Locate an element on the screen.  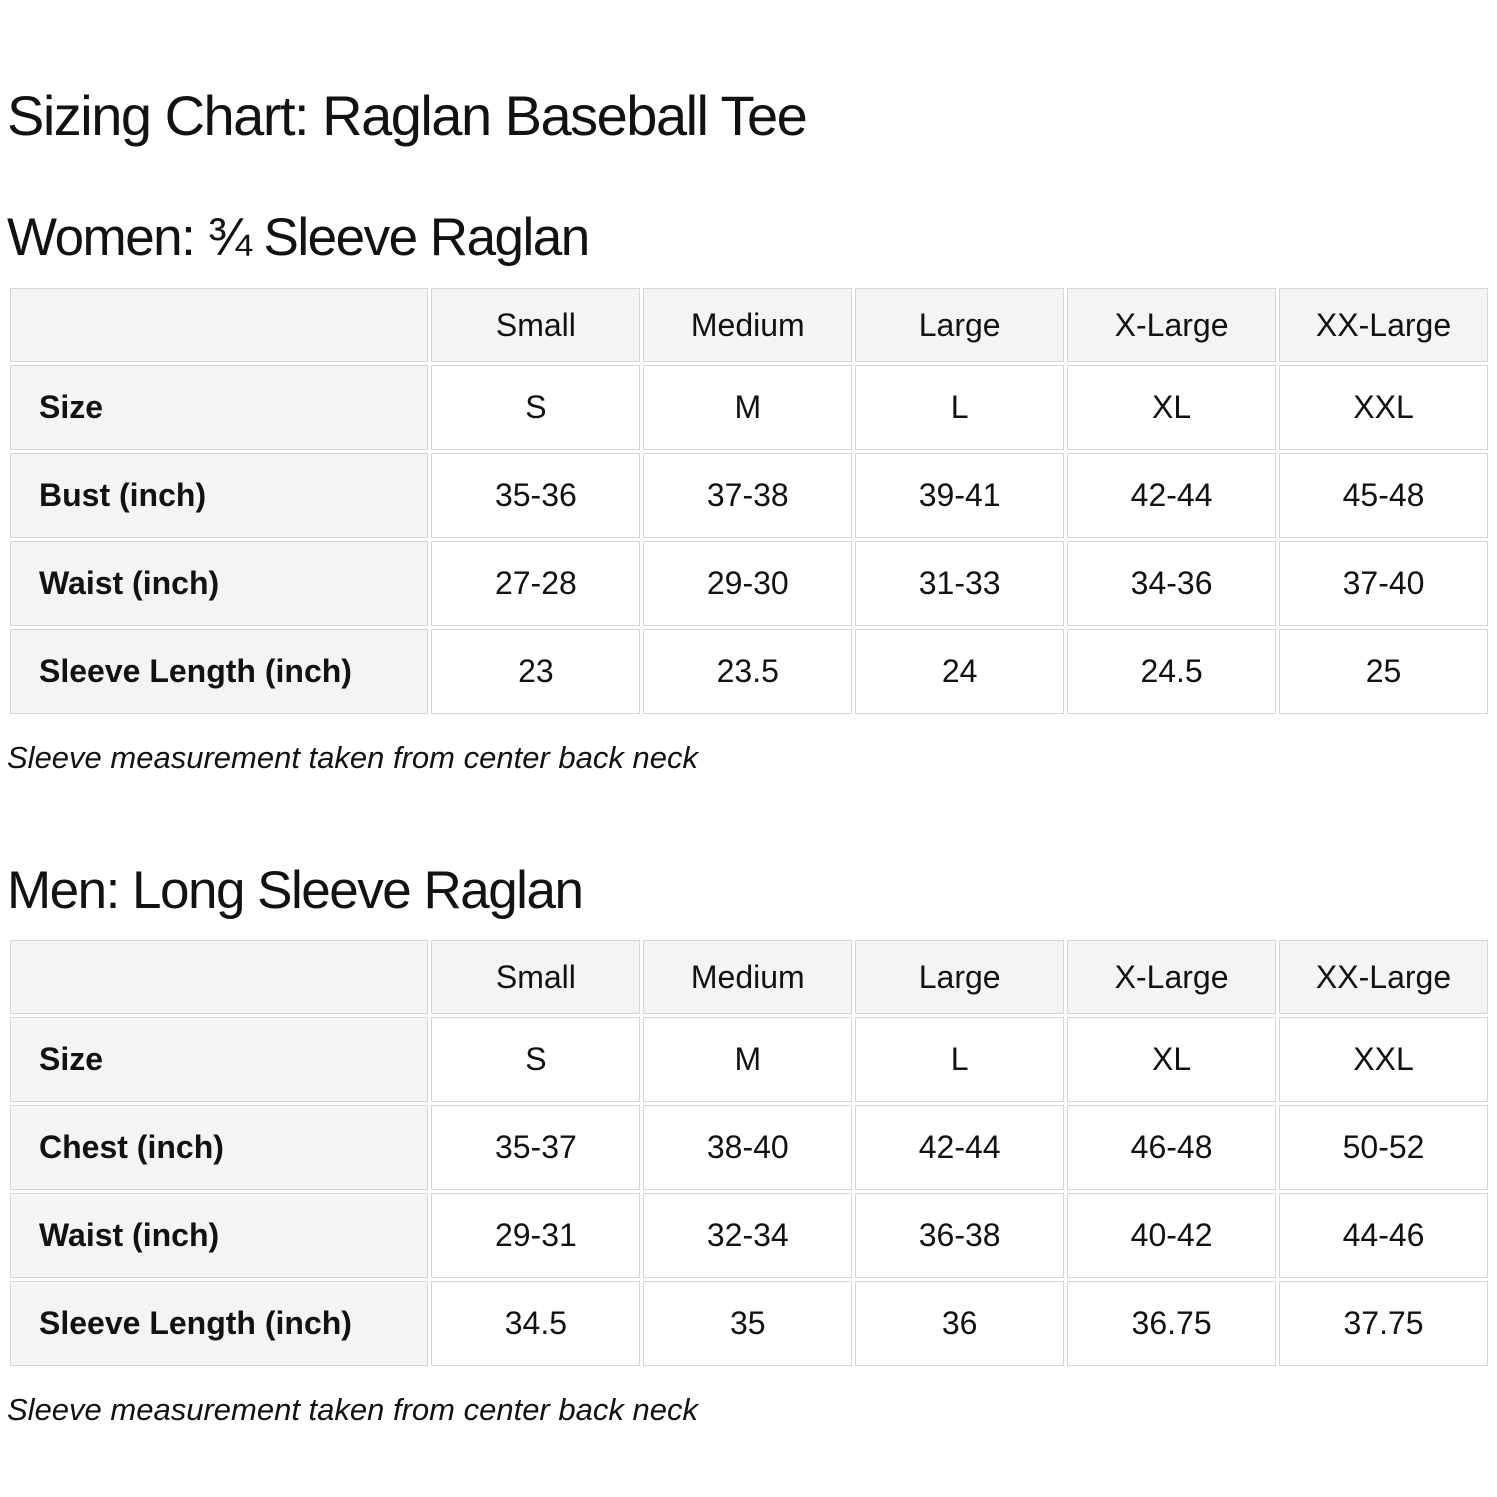
men-col-header-medium: Medium is located at coordinates (748, 977).